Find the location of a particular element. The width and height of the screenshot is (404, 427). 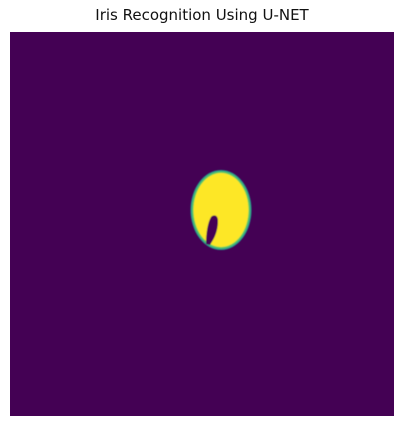

iris-region-fill is located at coordinates (221, 210).